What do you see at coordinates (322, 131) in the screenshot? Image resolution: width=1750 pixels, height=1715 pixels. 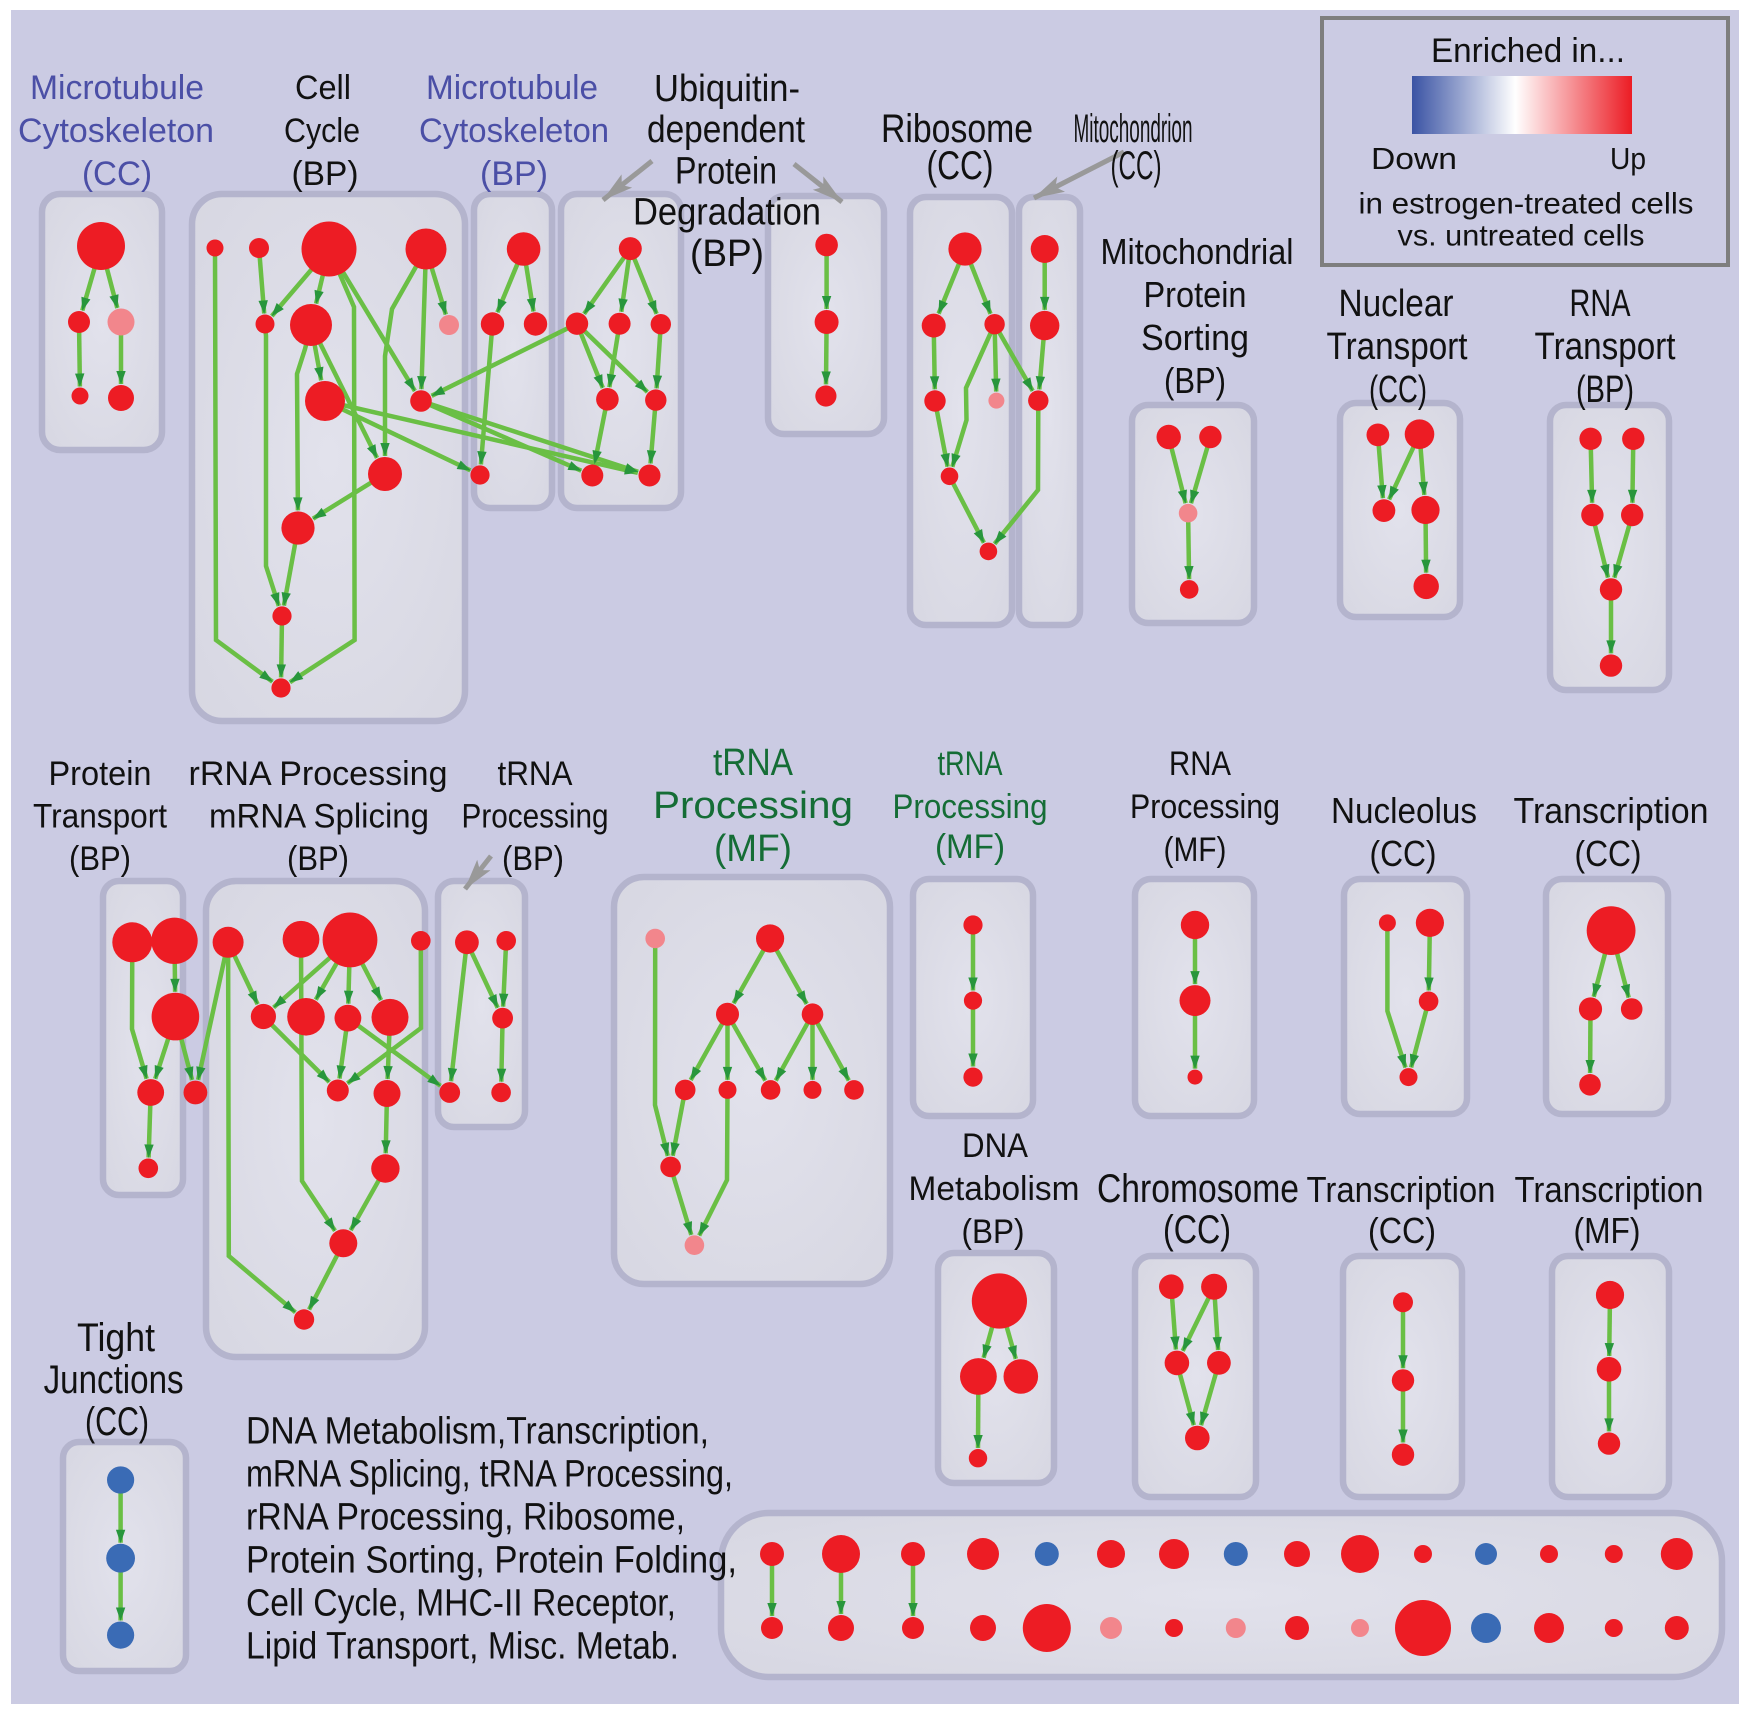 I see `svg-text: Cycle` at bounding box center [322, 131].